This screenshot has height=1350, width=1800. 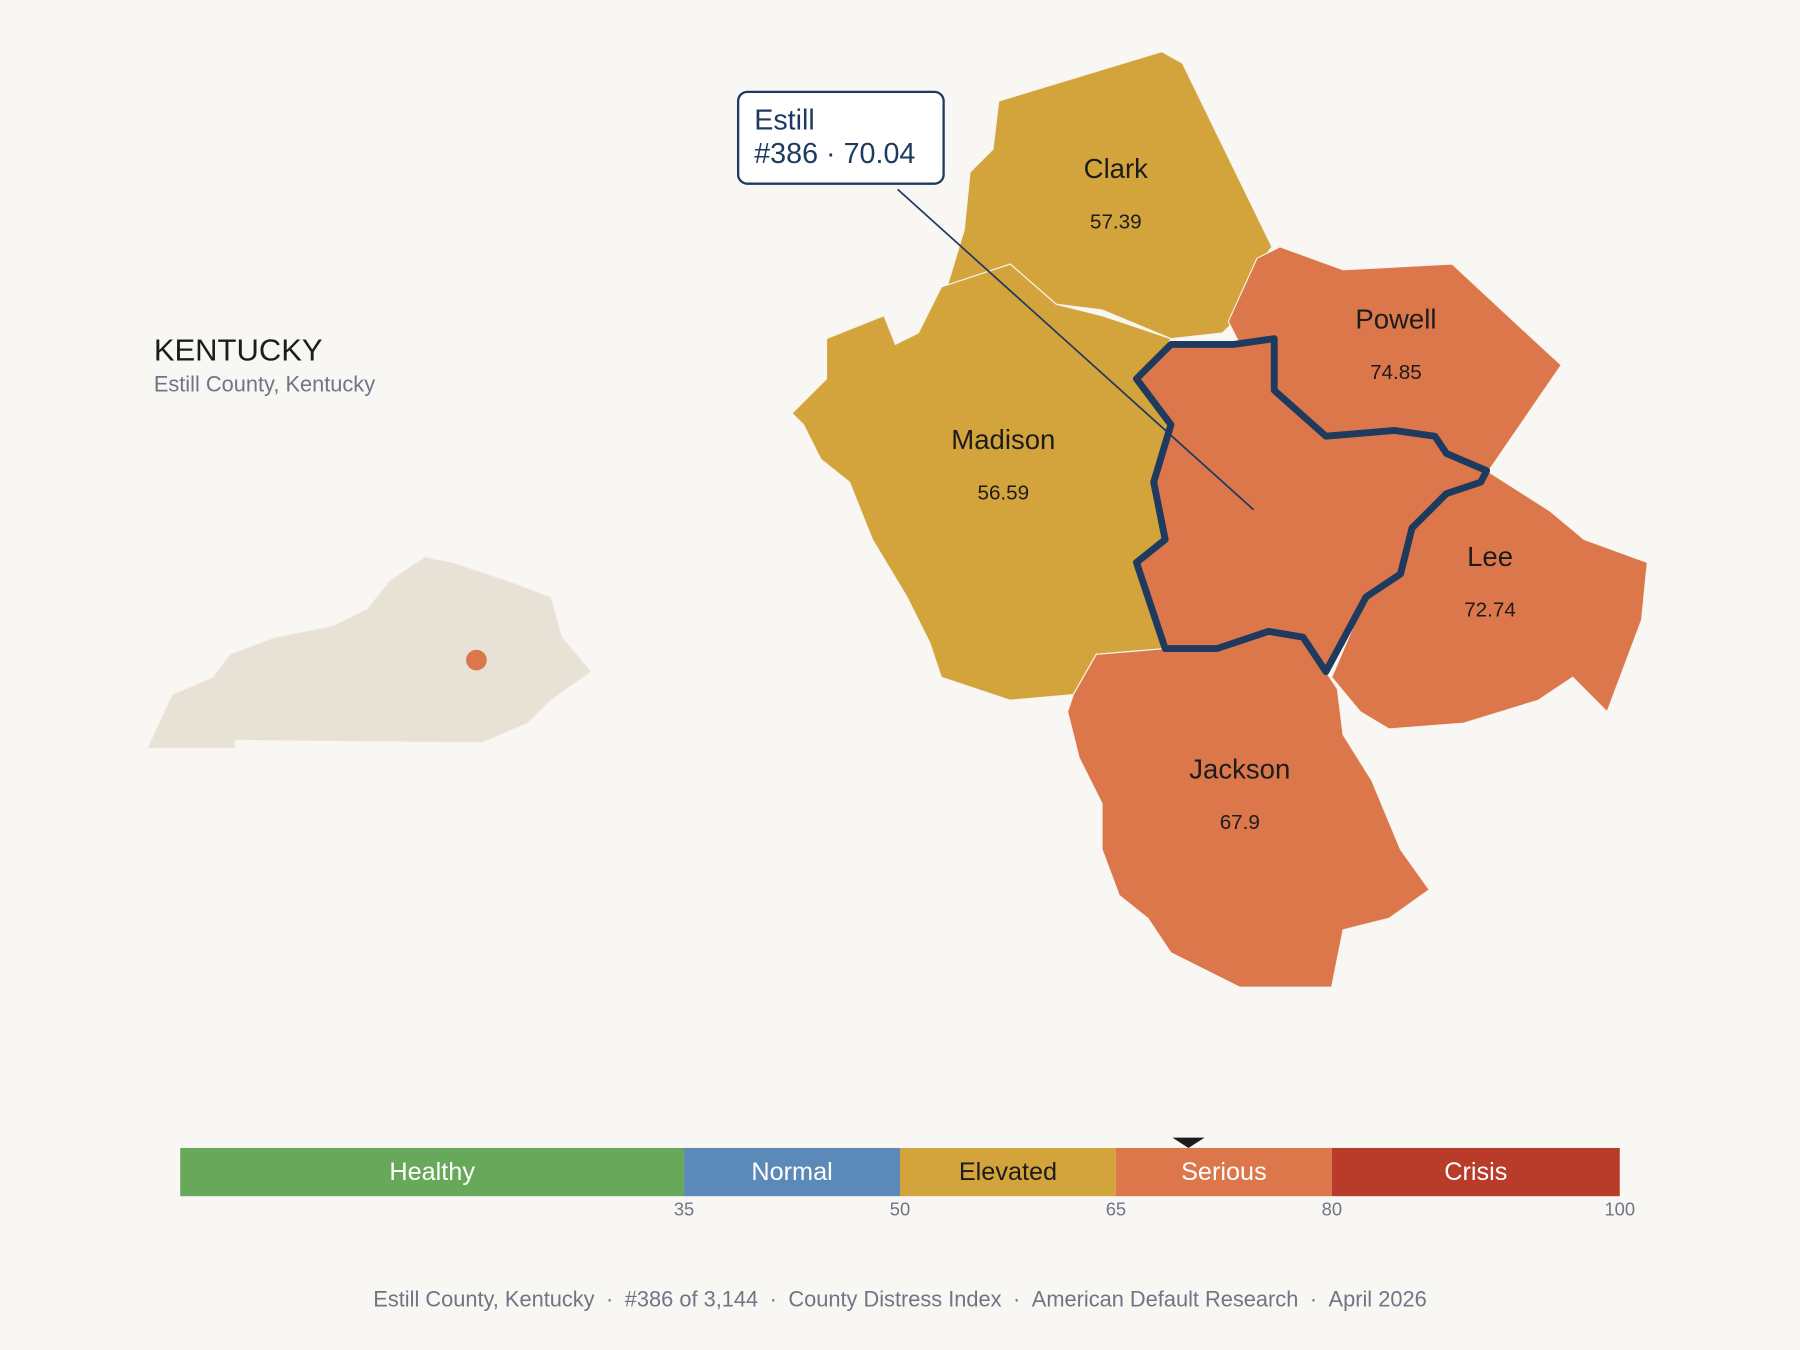 I want to click on tooltip-score: 70.04, so click(x=880, y=154).